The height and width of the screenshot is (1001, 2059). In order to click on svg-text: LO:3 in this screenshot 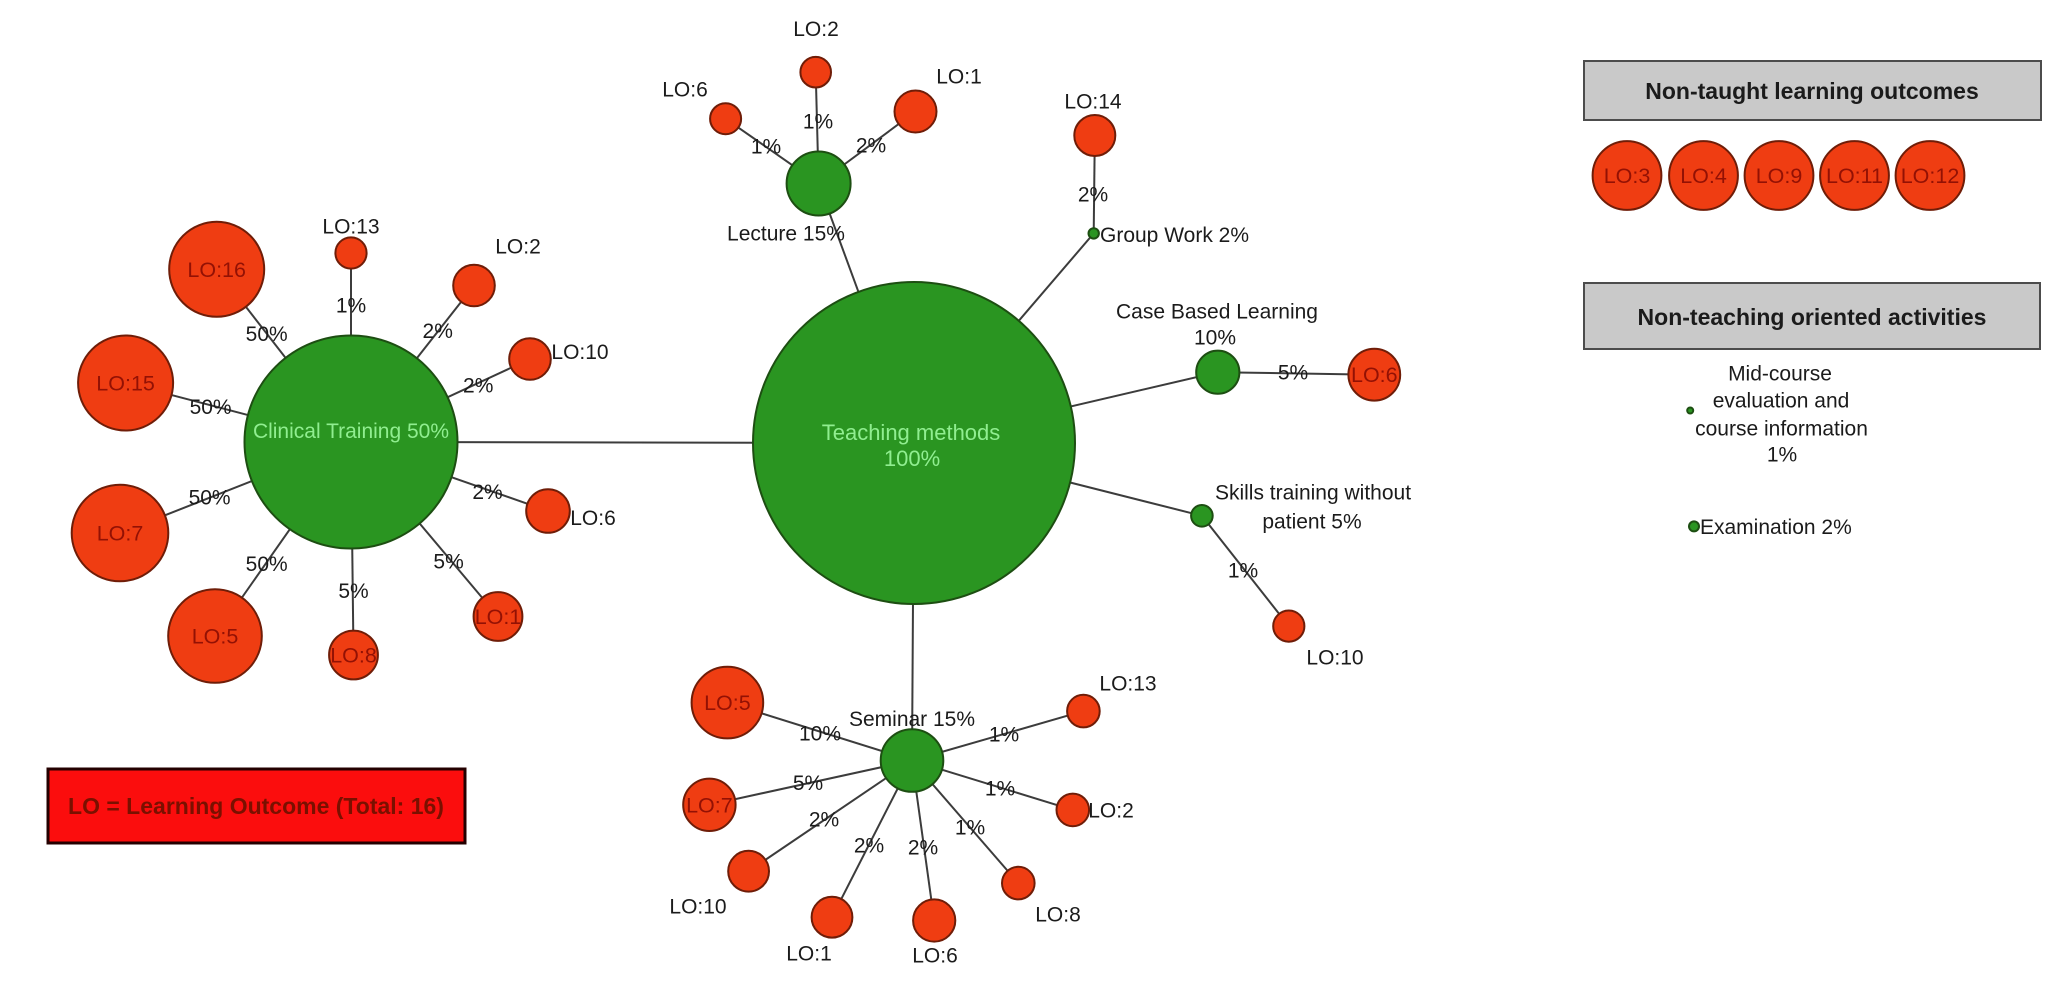, I will do `click(1627, 176)`.